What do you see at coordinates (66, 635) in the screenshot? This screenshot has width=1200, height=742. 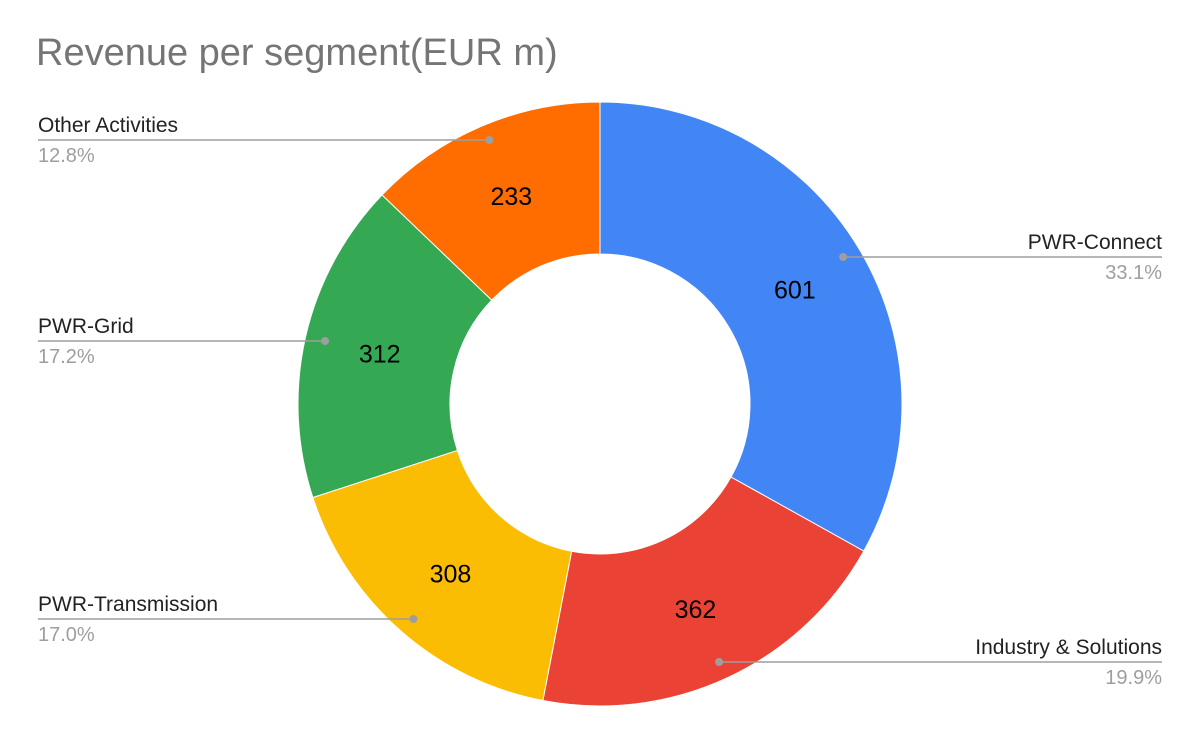 I see `percent-label-pwr-transmission: 17.0%` at bounding box center [66, 635].